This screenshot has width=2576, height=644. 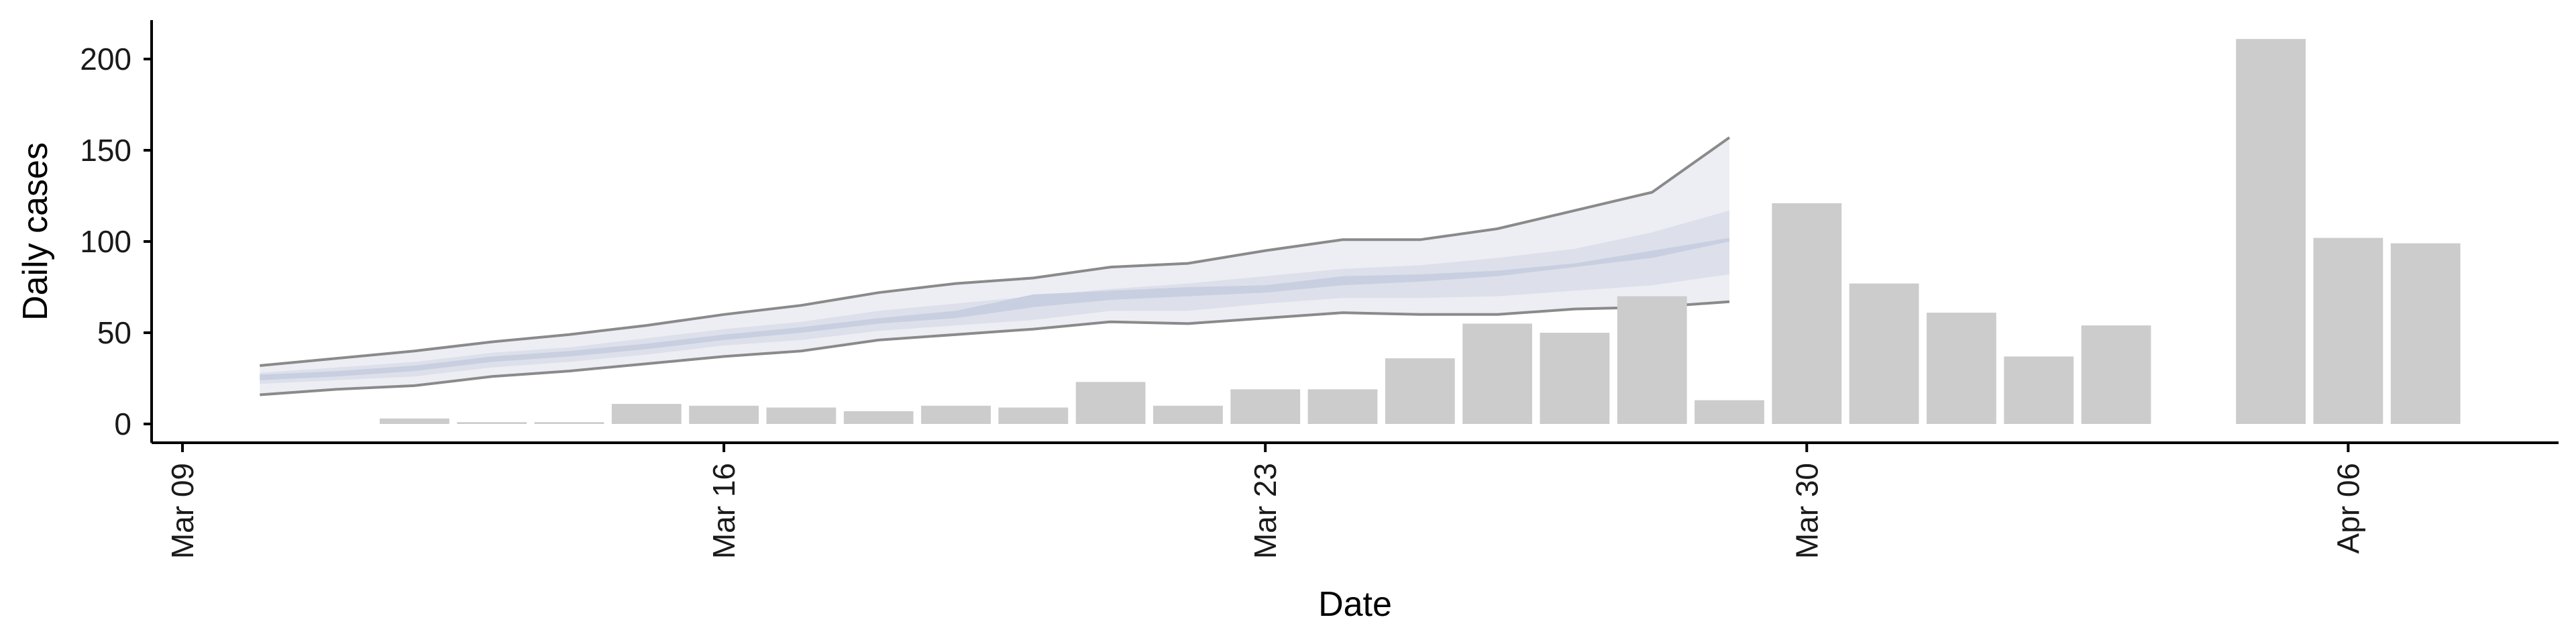 What do you see at coordinates (114, 332) in the screenshot?
I see `y-tick-label-50: 50` at bounding box center [114, 332].